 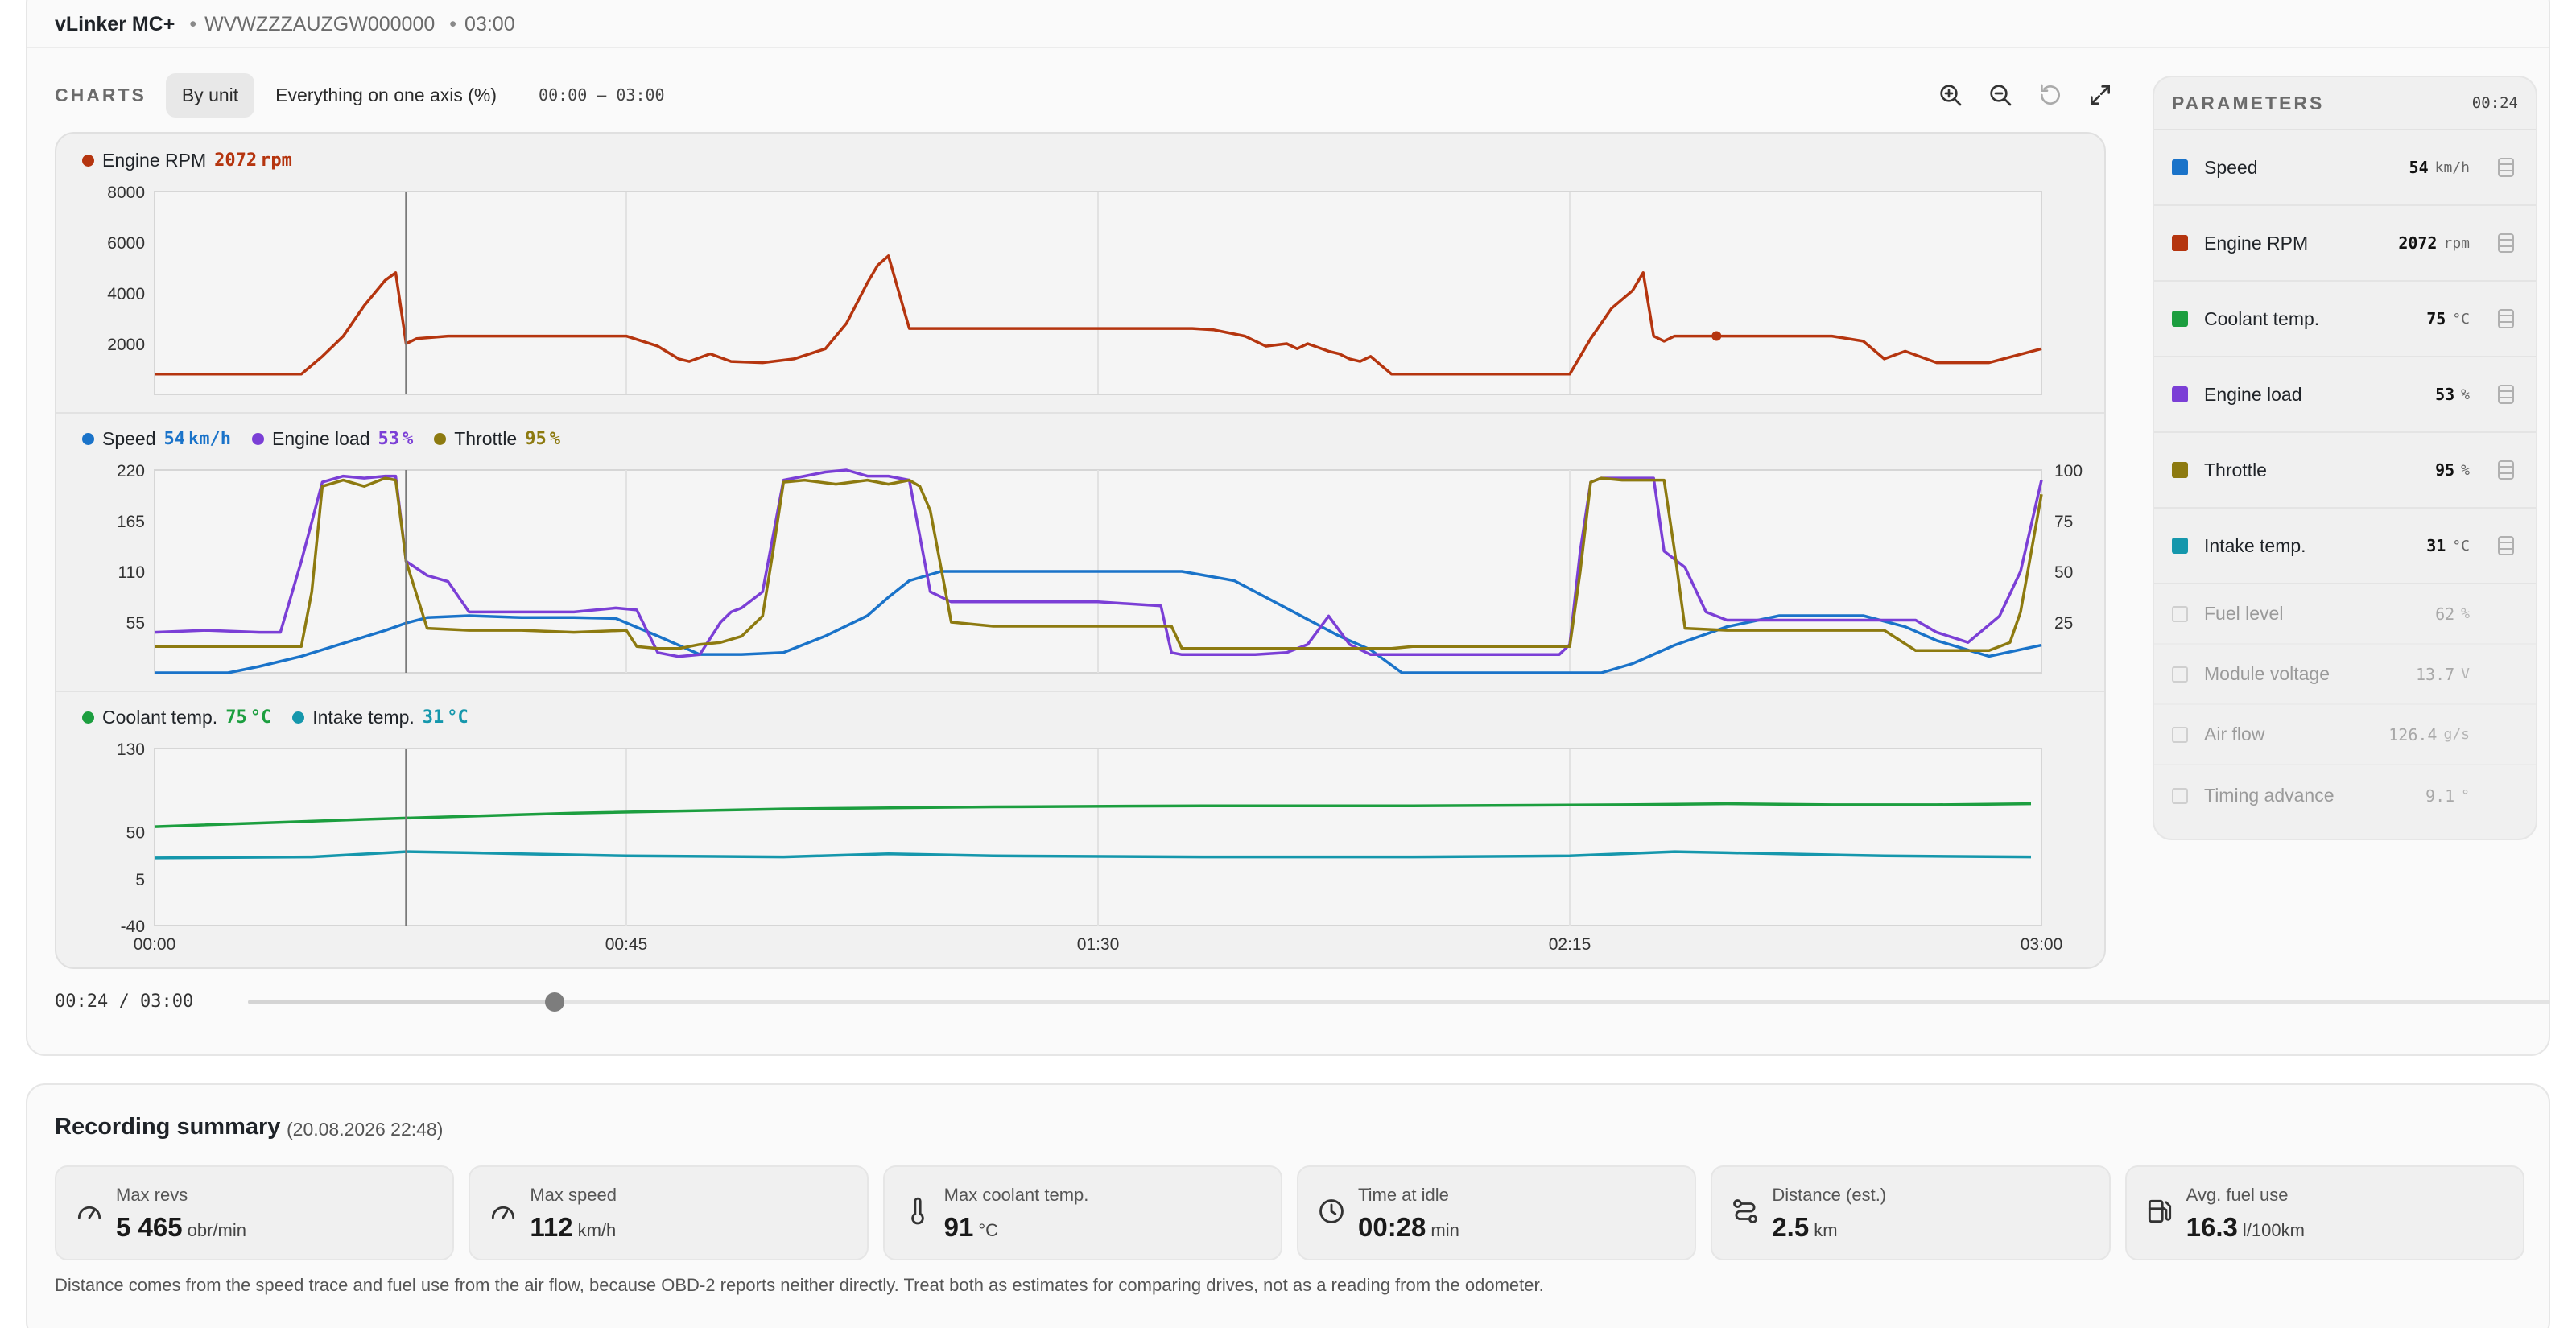 I want to click on parameter-row-timing-advance: Timing advance 9.1 °, so click(x=2345, y=795).